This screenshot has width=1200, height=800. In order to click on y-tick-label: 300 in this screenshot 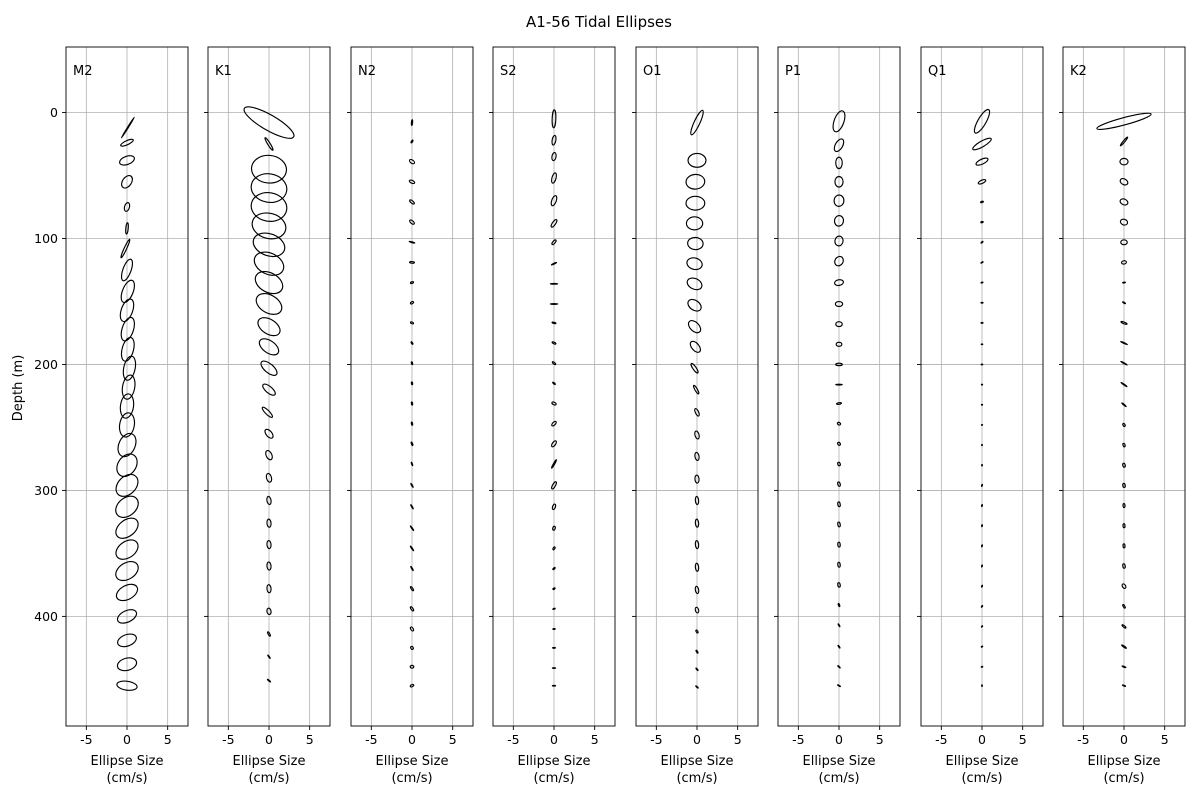, I will do `click(46, 490)`.